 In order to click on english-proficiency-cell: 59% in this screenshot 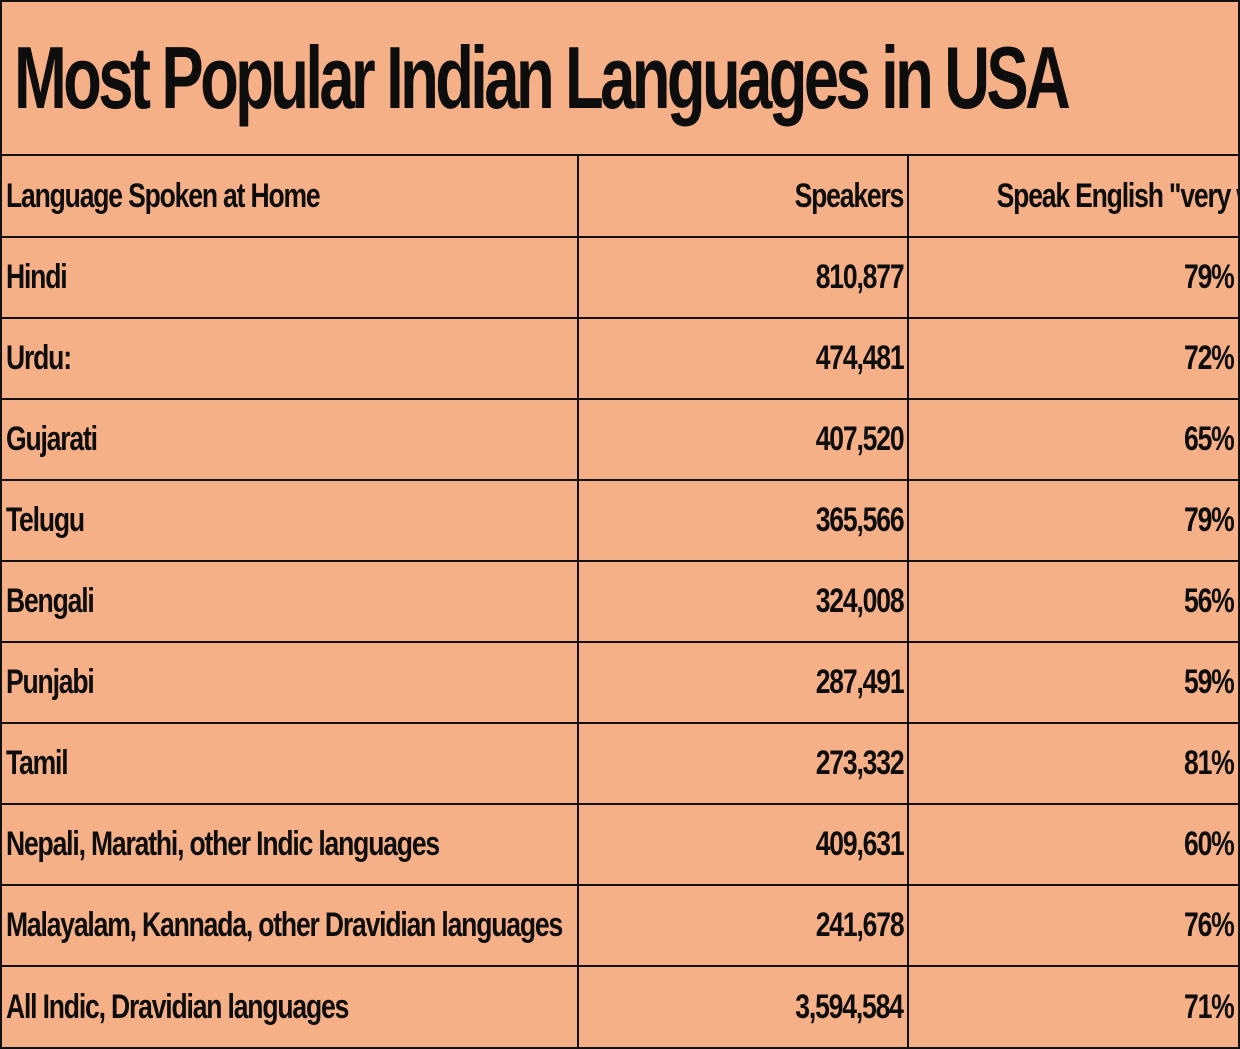, I will do `click(1072, 682)`.